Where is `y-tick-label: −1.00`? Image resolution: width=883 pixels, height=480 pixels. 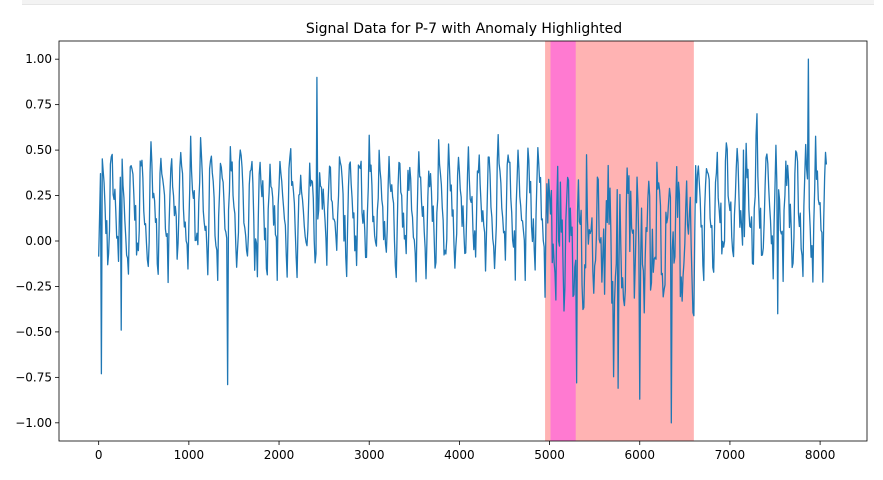
y-tick-label: −1.00 is located at coordinates (33, 423).